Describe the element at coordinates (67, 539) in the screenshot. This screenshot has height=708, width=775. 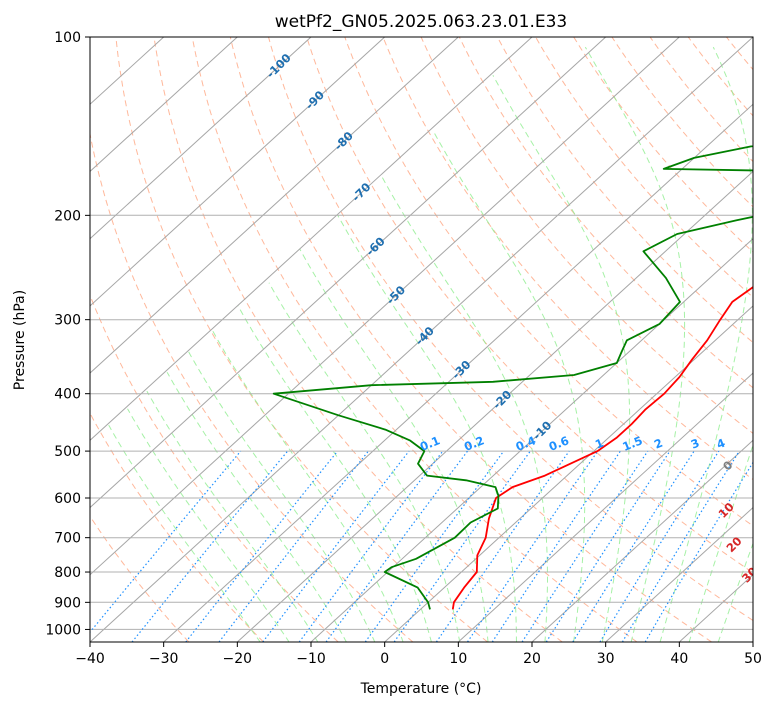
I see `y-tick-label: 700` at that location.